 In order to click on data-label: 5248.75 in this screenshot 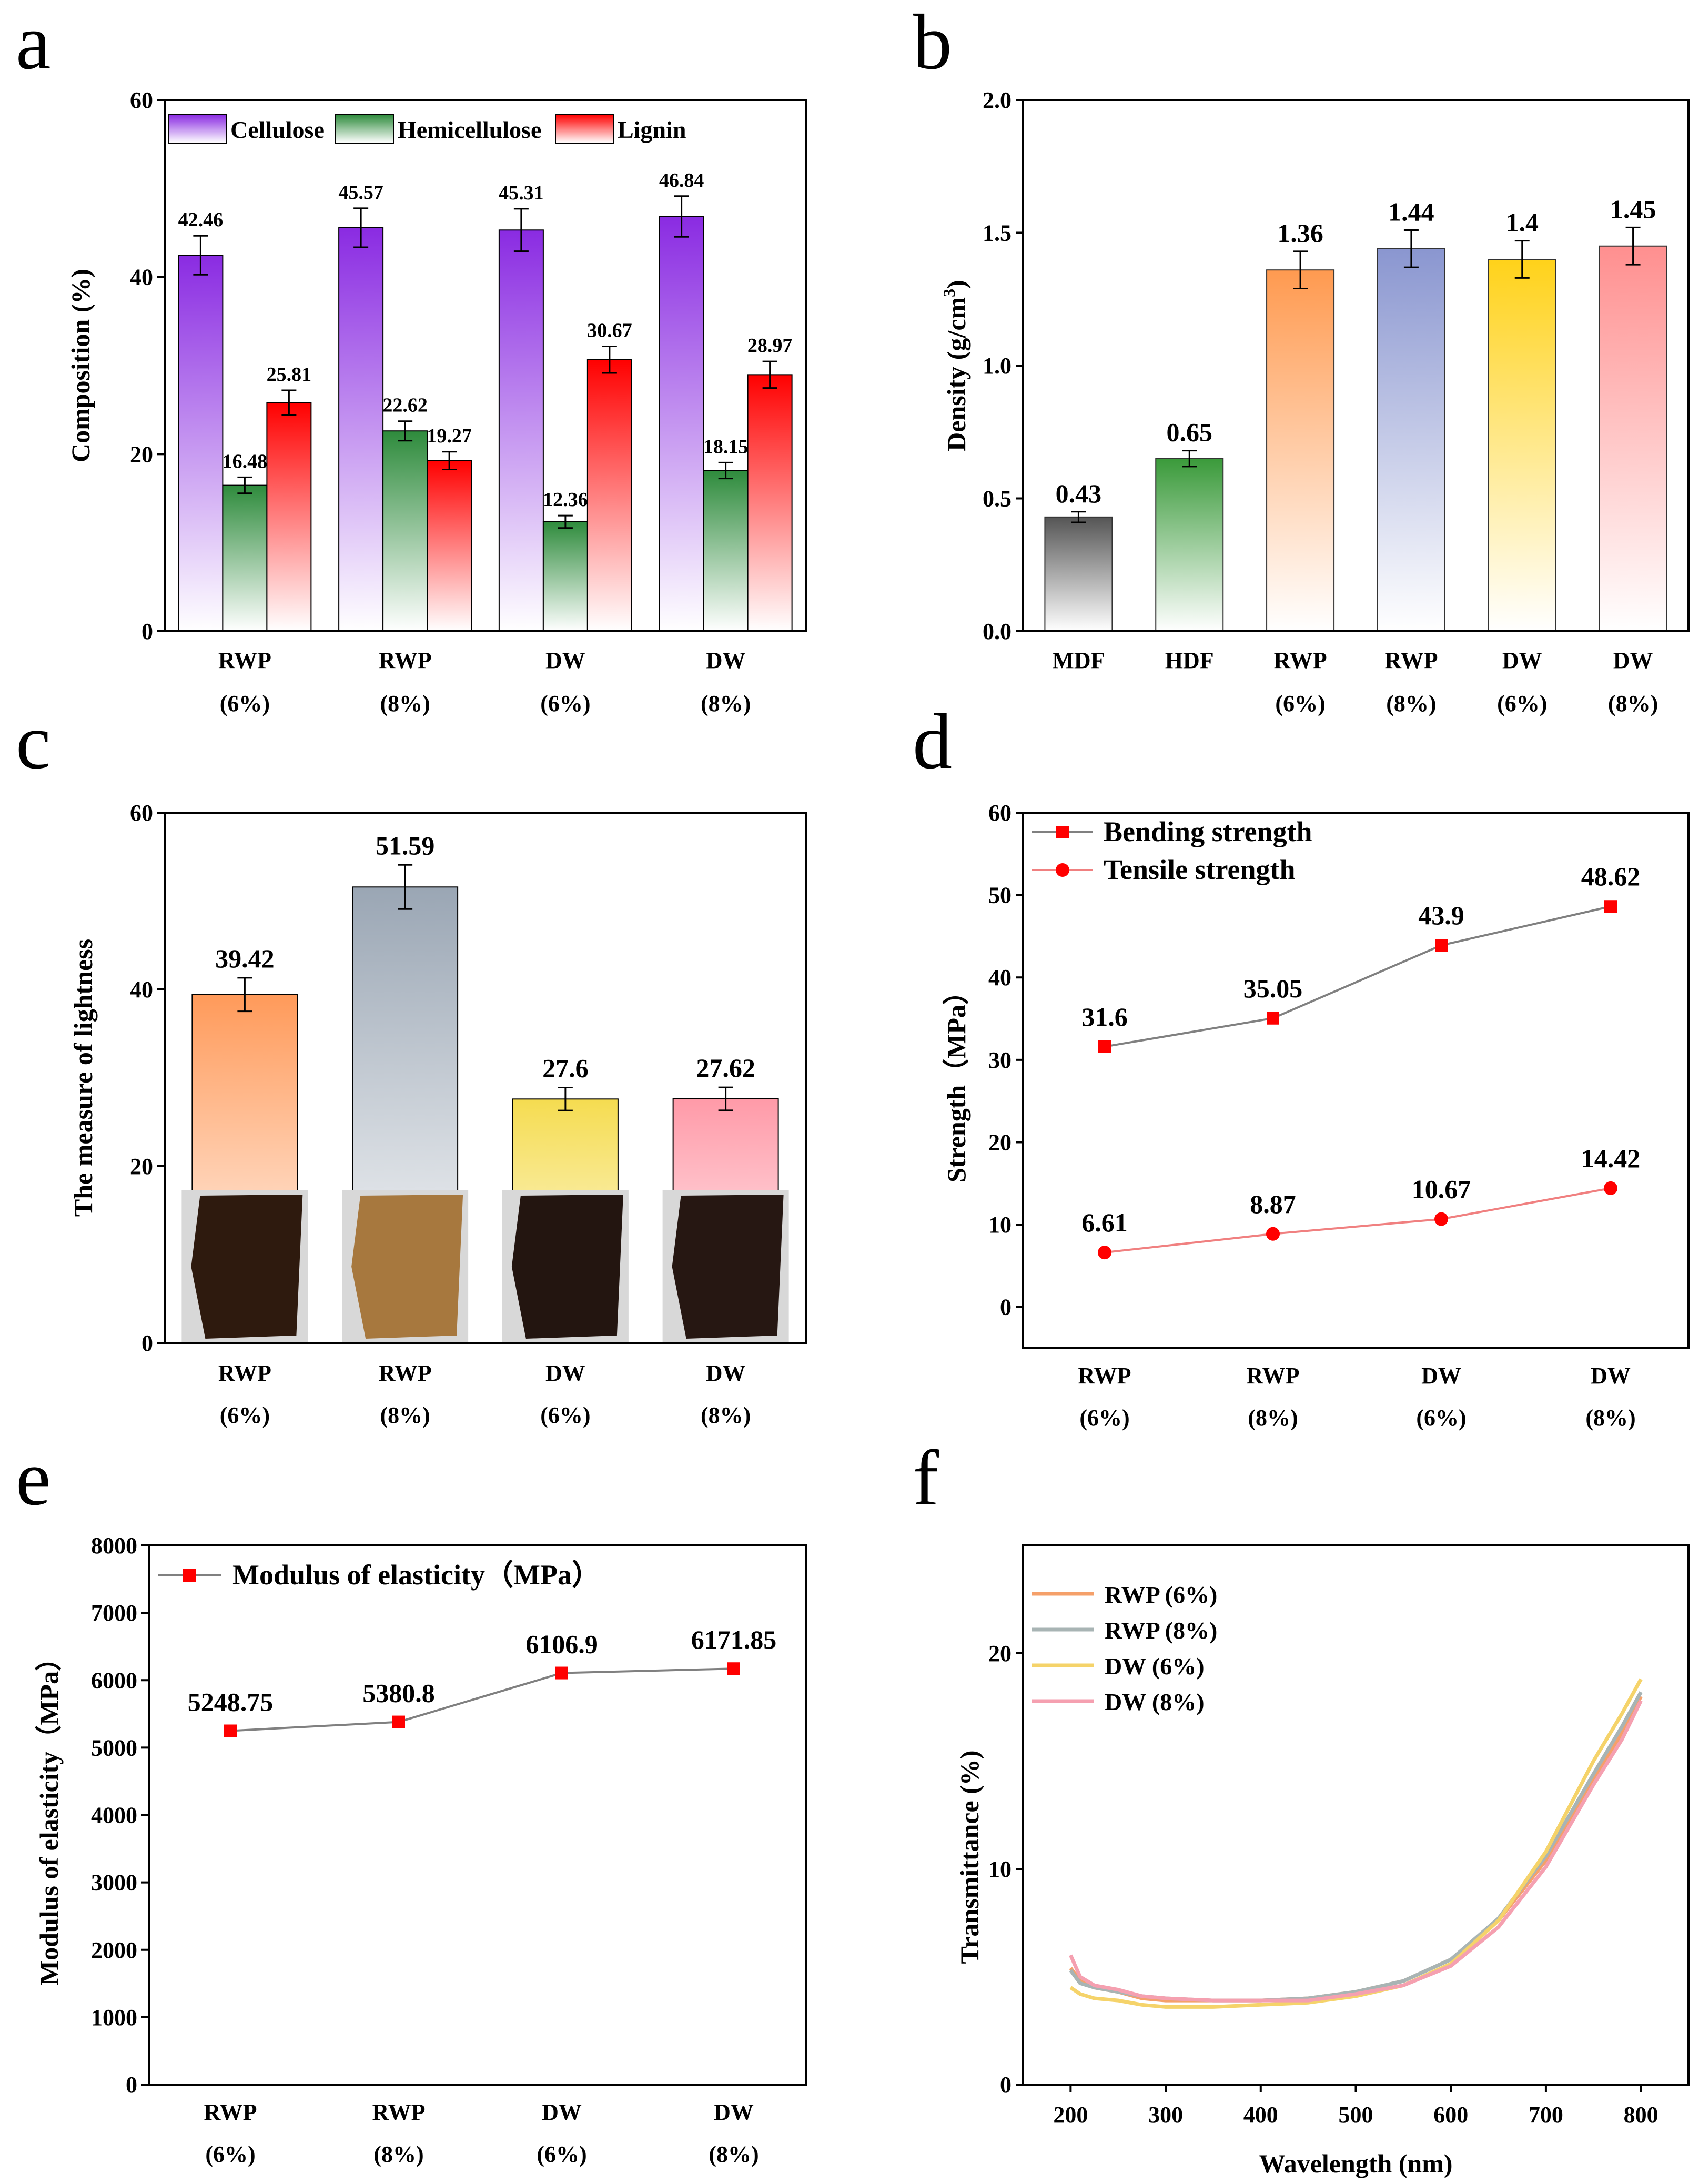, I will do `click(231, 1702)`.